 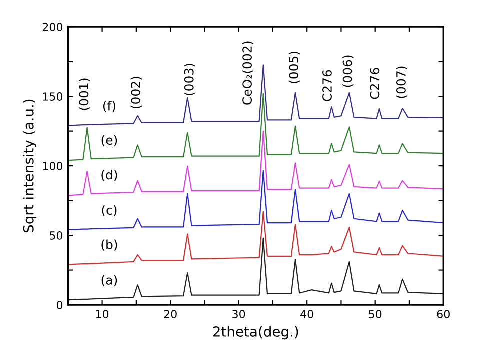 I want to click on series-label: (e), so click(x=110, y=140).